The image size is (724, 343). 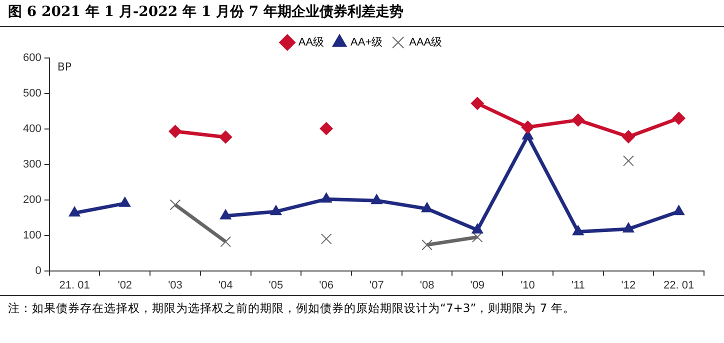 What do you see at coordinates (377, 285) in the screenshot?
I see `x-tick-label: '07` at bounding box center [377, 285].